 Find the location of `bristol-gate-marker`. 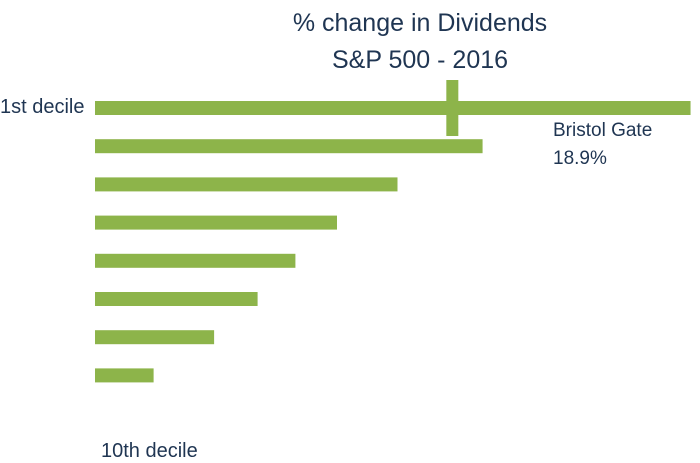

bristol-gate-marker is located at coordinates (452, 108).